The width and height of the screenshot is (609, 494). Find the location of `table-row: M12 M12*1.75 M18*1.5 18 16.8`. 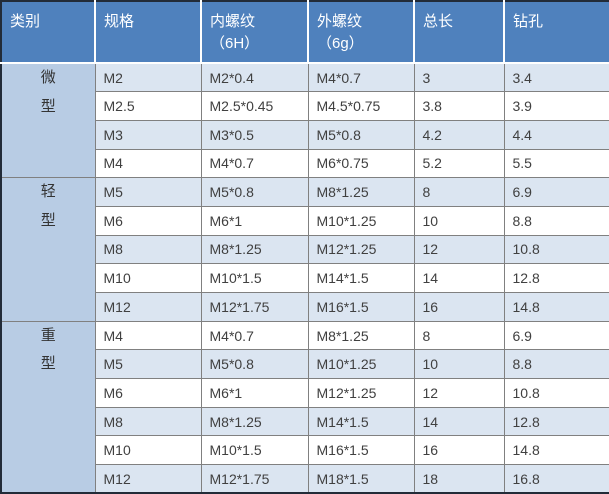

table-row: M12 M12*1.75 M18*1.5 18 16.8 is located at coordinates (305, 479).